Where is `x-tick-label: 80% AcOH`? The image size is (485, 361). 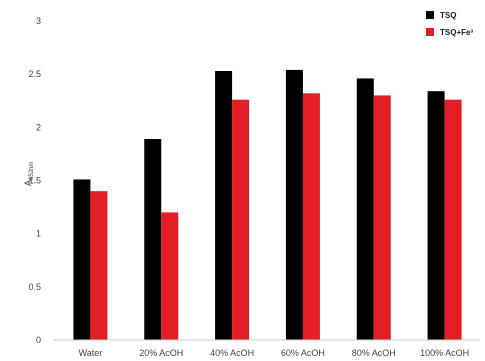 x-tick-label: 80% AcOH is located at coordinates (374, 353).